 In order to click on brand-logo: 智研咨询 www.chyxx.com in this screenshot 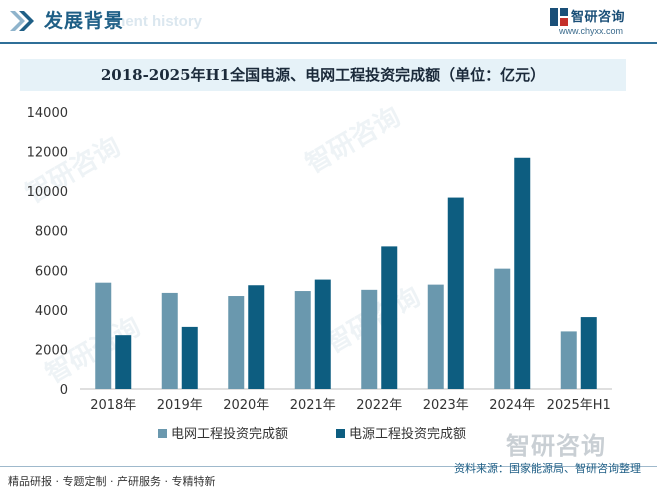, I will do `click(594, 23)`.